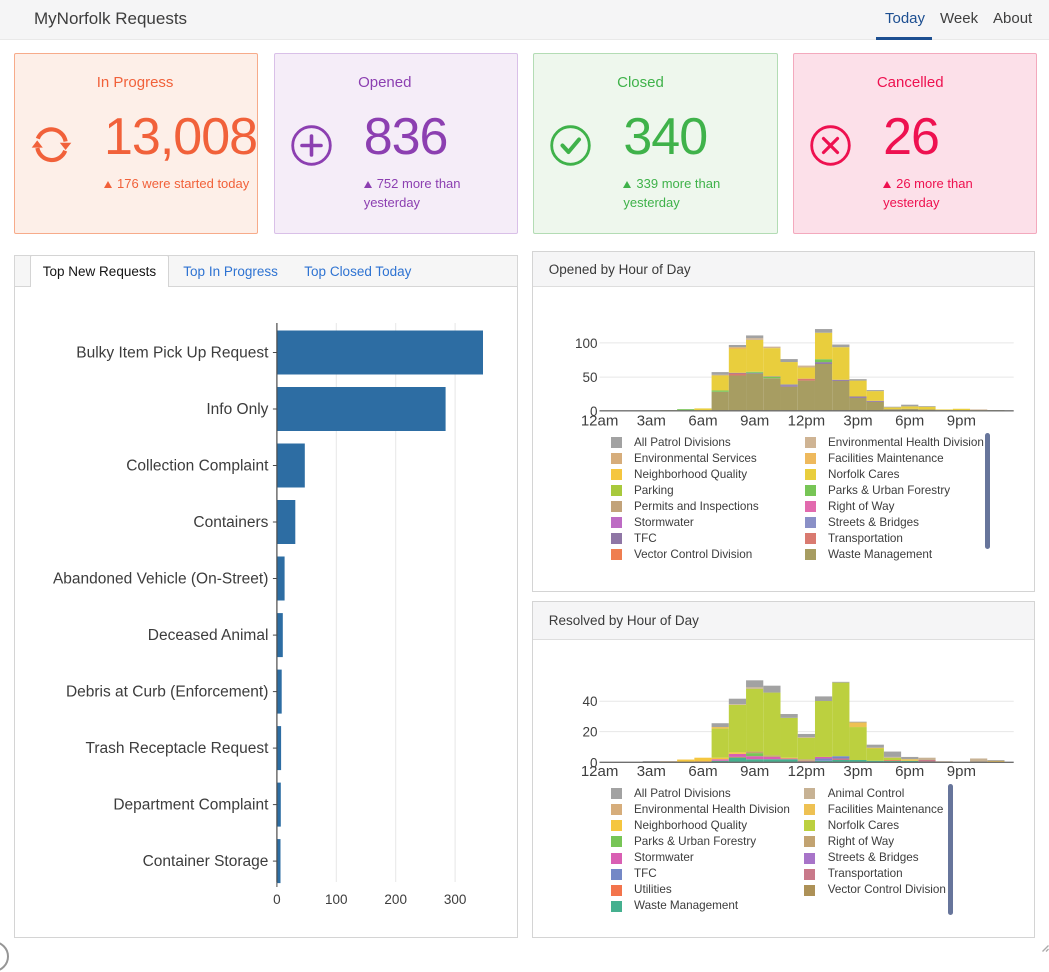 This screenshot has height=972, width=1049. I want to click on svg-text: Collection Complaint, so click(198, 466).